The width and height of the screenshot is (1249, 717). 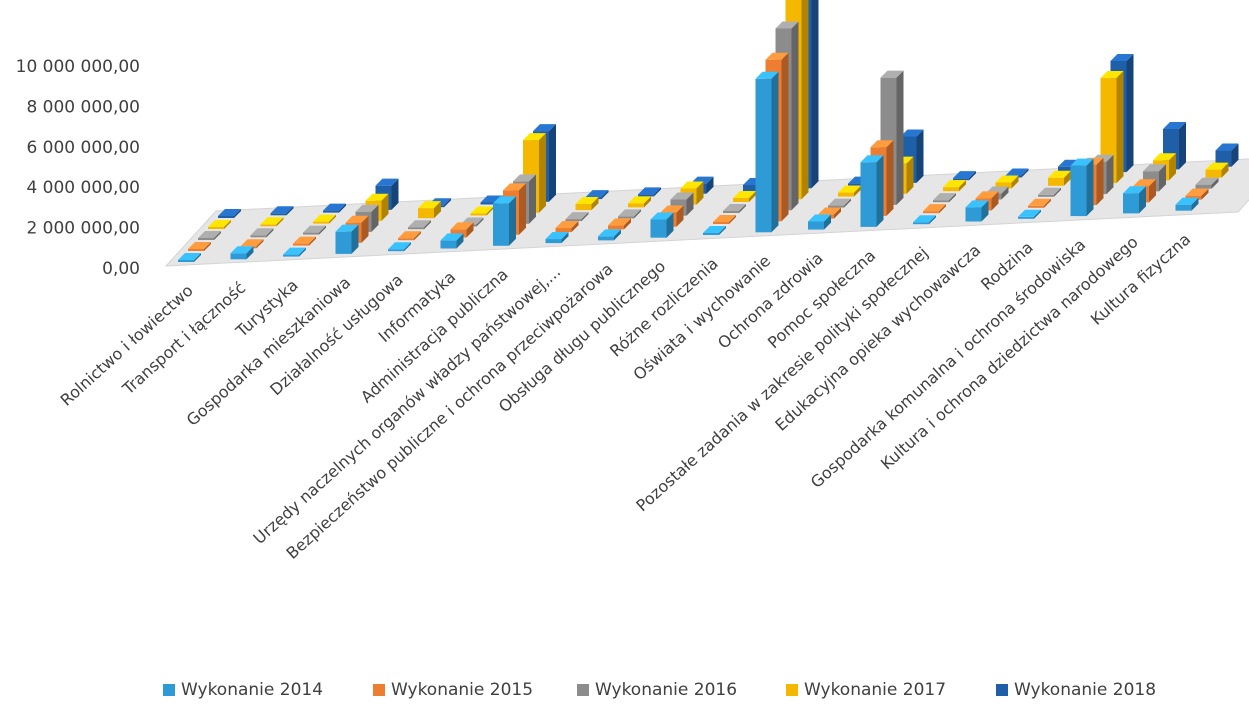 I want to click on y-tick-label: 2 000 000,00, so click(x=83, y=229).